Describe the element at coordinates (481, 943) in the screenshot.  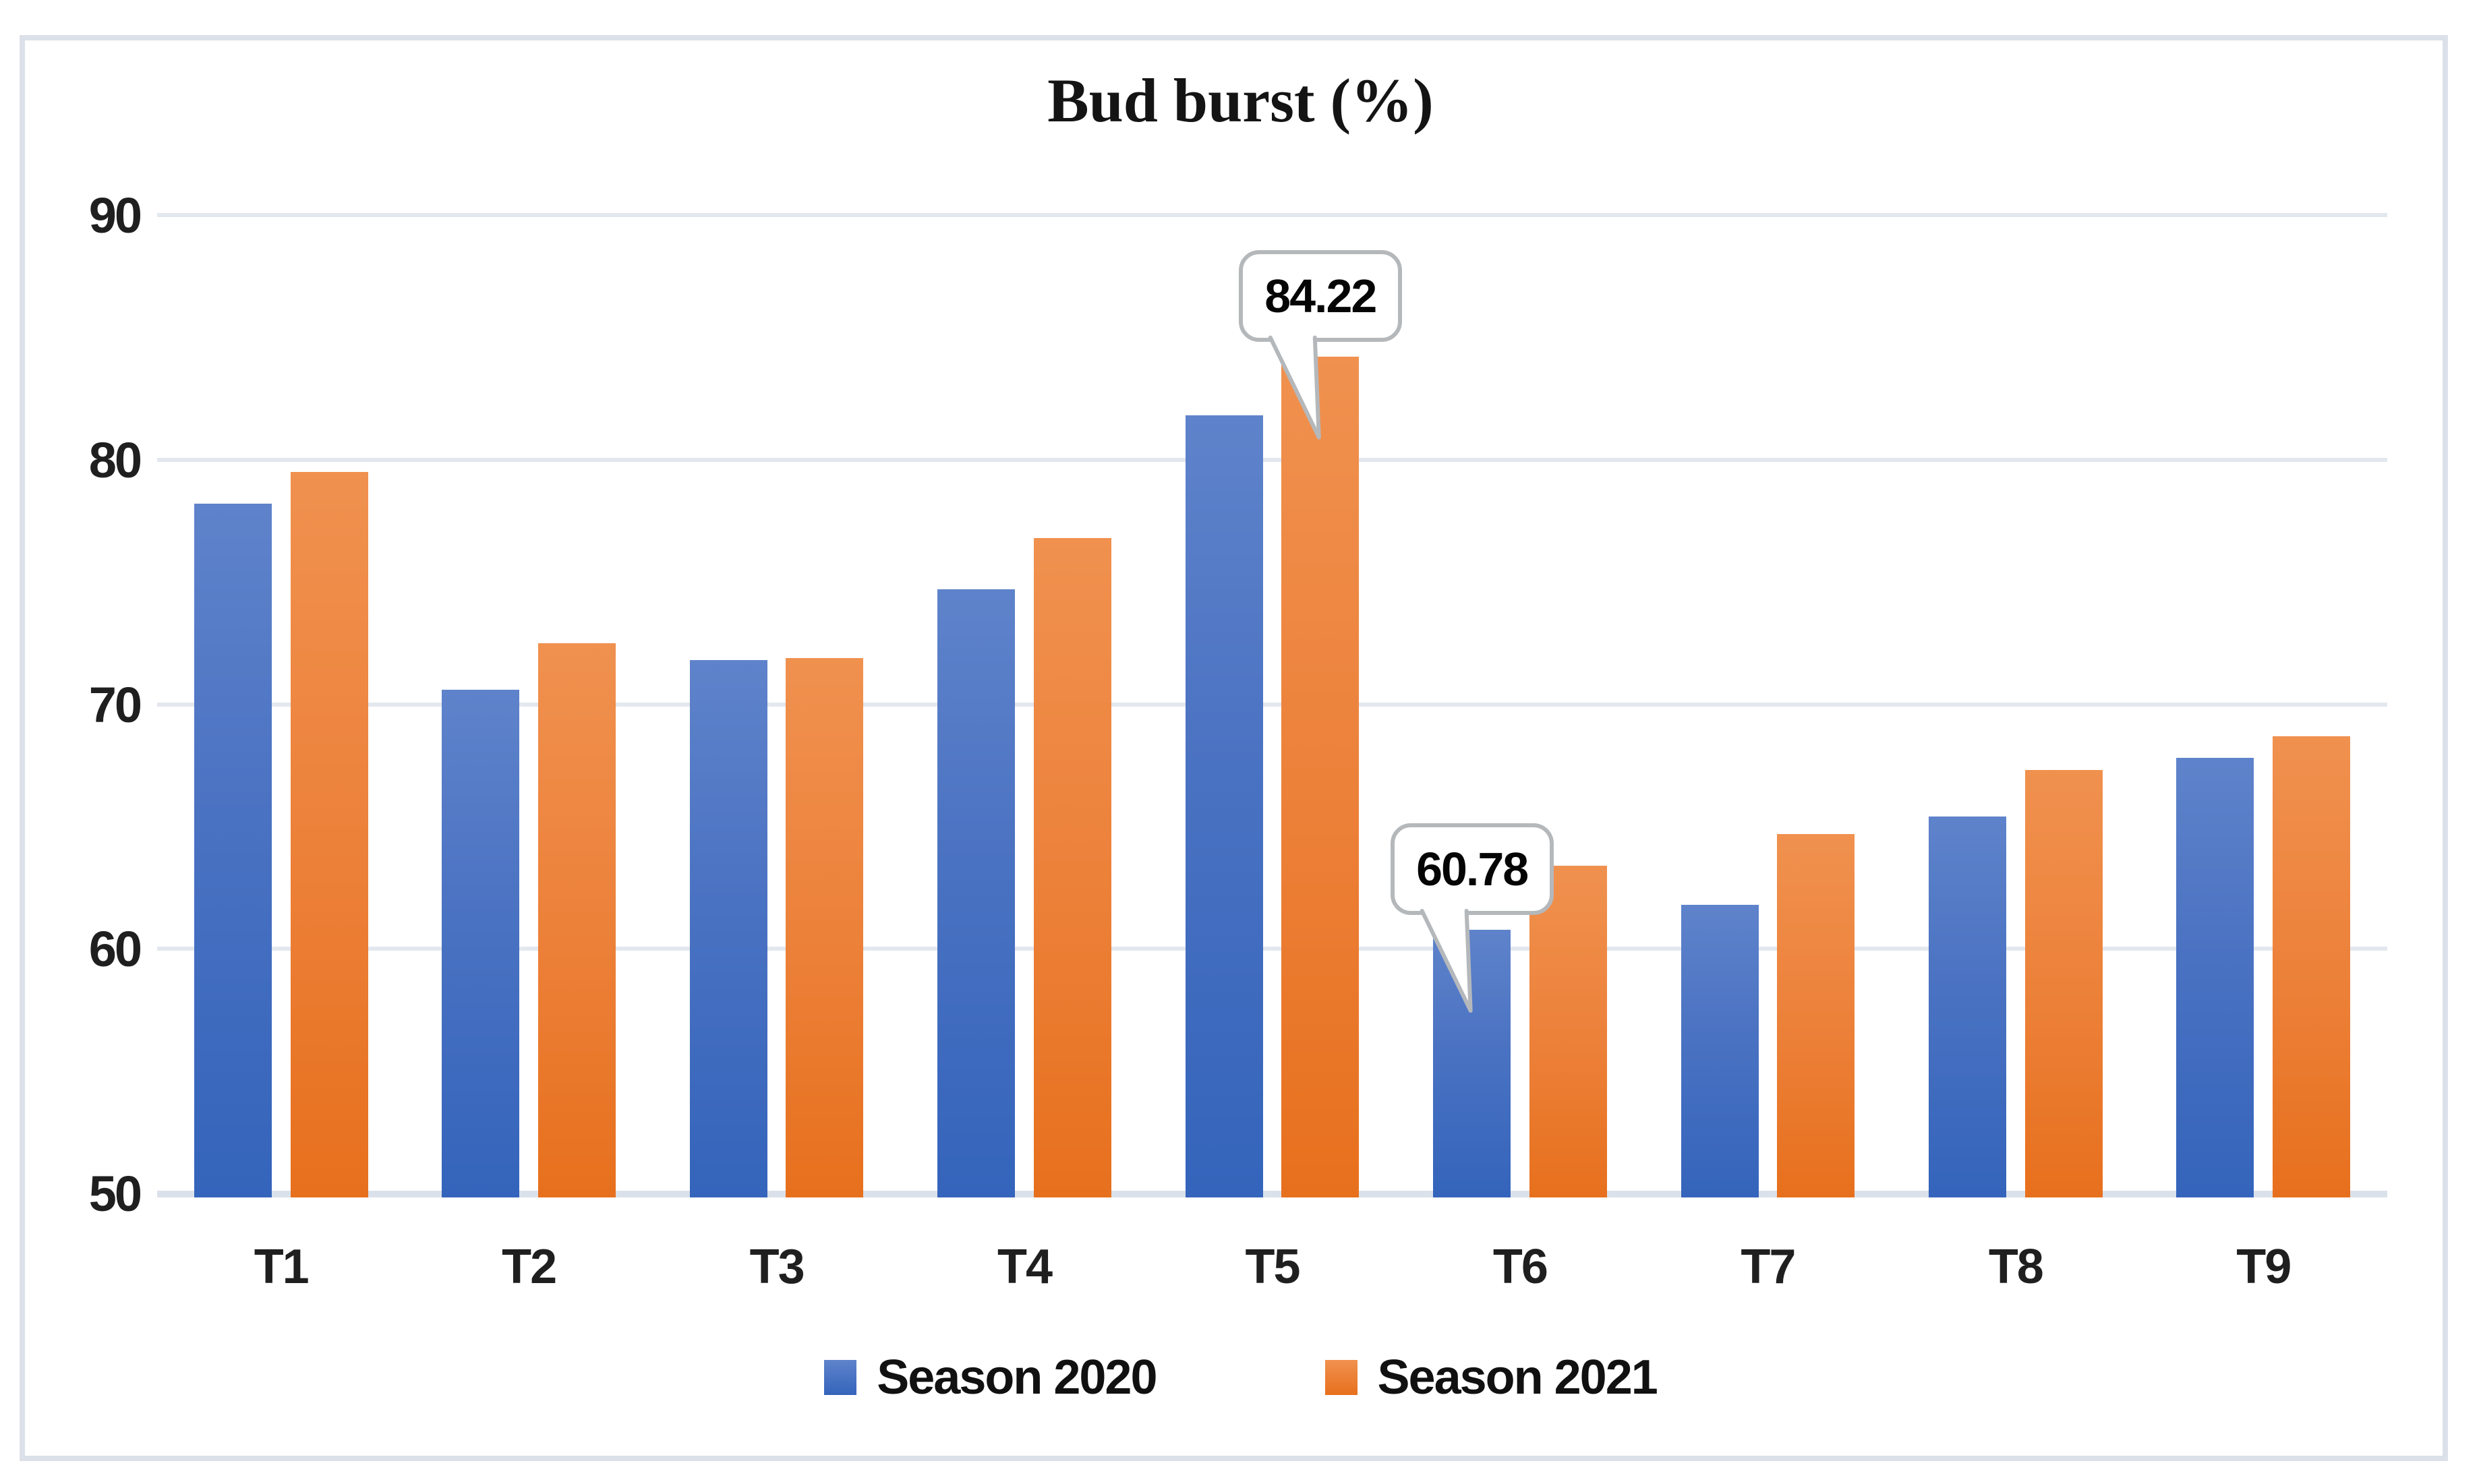
I see `bar-season2020-T2` at that location.